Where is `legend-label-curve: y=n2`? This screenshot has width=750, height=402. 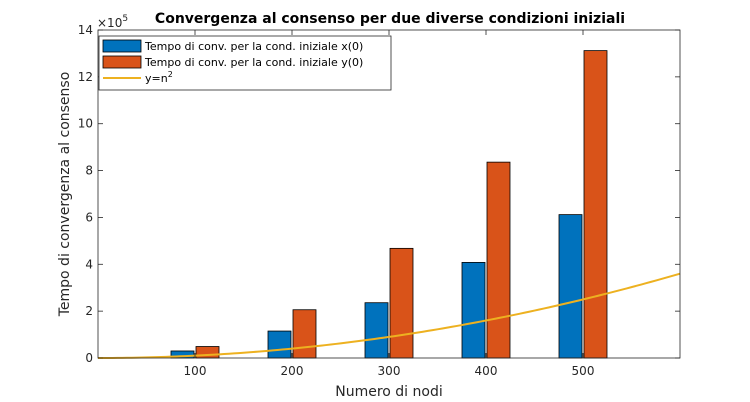 legend-label-curve: y=n2 is located at coordinates (159, 77).